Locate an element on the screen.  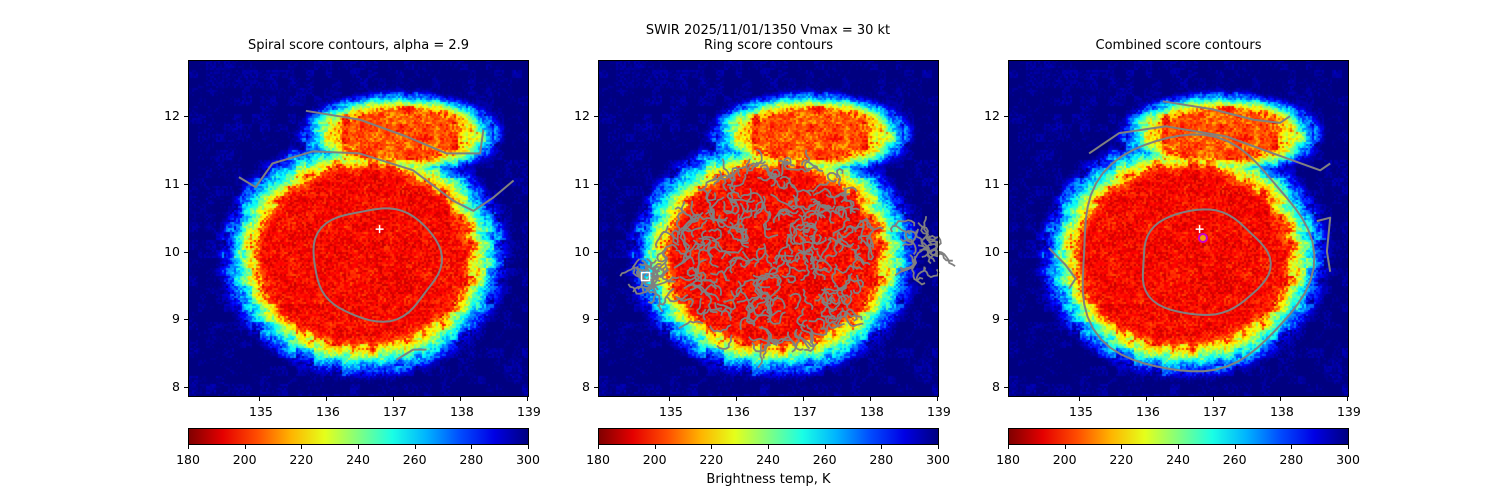
colorbar-label: Brightness temp, K is located at coordinates (768, 479).